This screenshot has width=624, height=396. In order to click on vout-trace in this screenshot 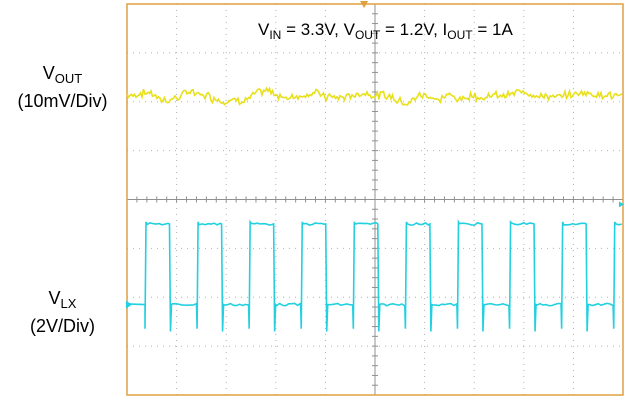, I will do `click(374, 96)`.